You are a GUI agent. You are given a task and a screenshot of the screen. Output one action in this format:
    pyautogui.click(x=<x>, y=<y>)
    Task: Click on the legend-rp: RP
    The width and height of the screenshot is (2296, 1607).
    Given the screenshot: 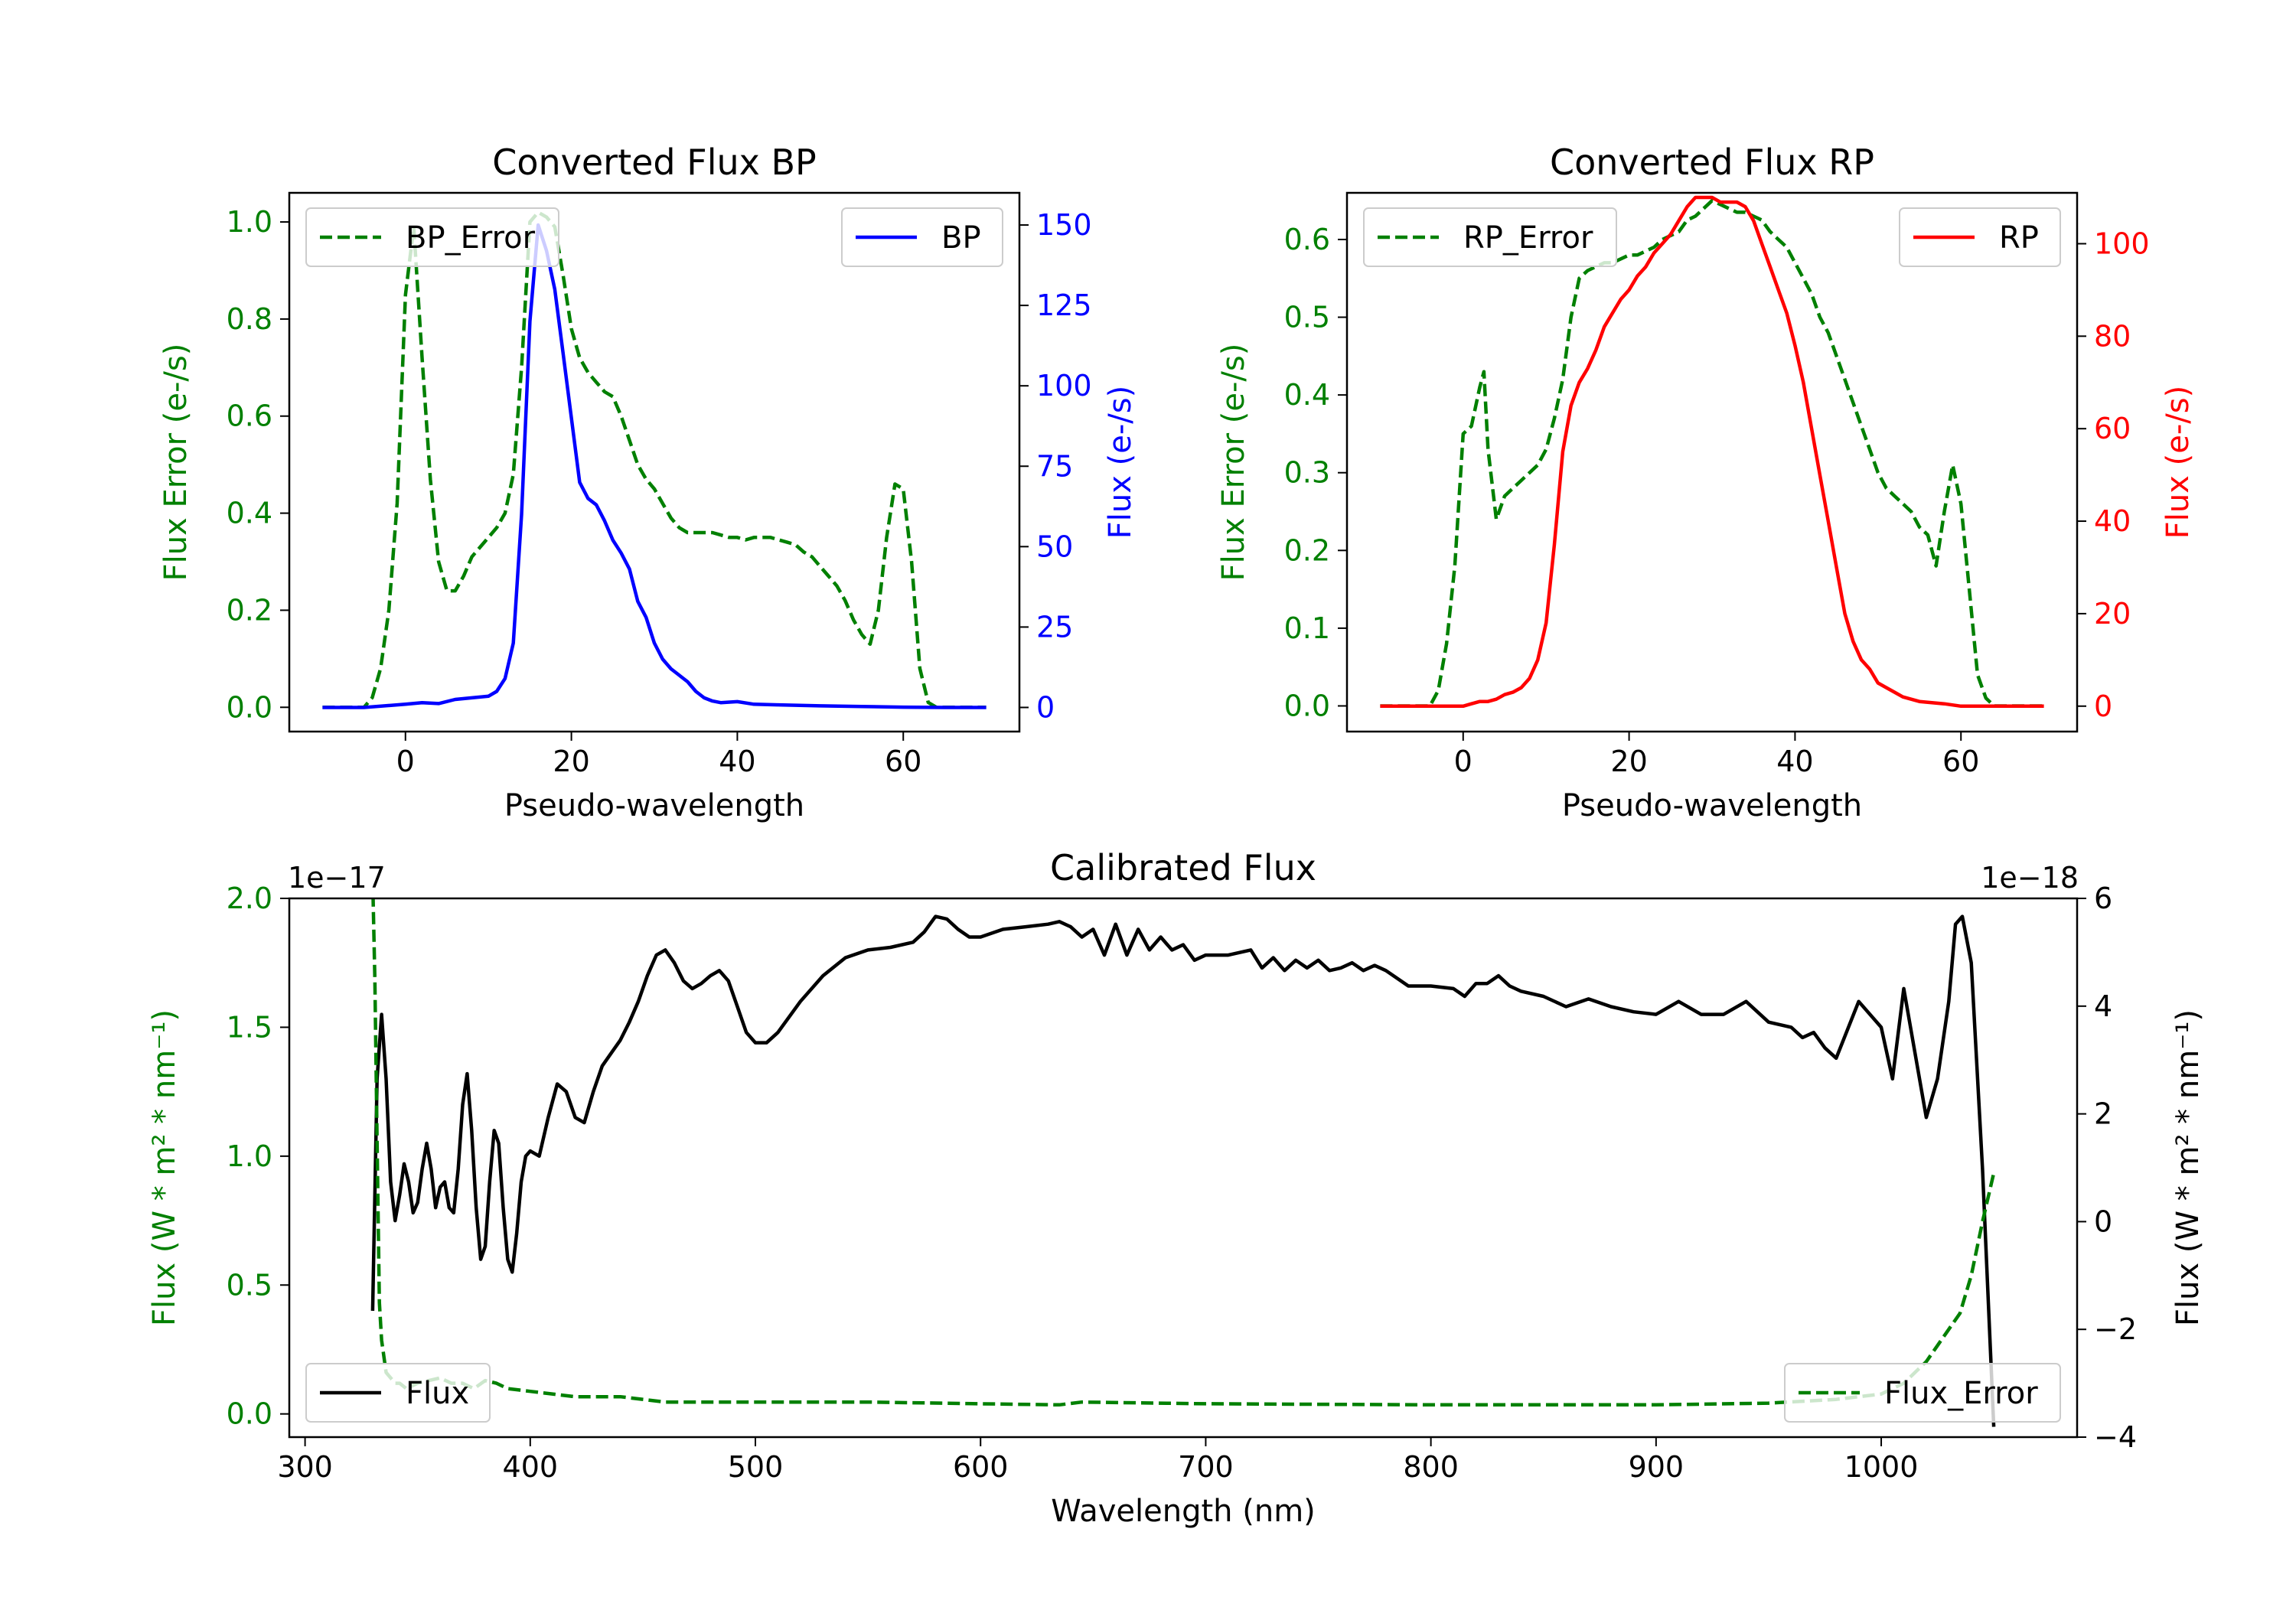 What is the action you would take?
    pyautogui.click(x=1980, y=237)
    